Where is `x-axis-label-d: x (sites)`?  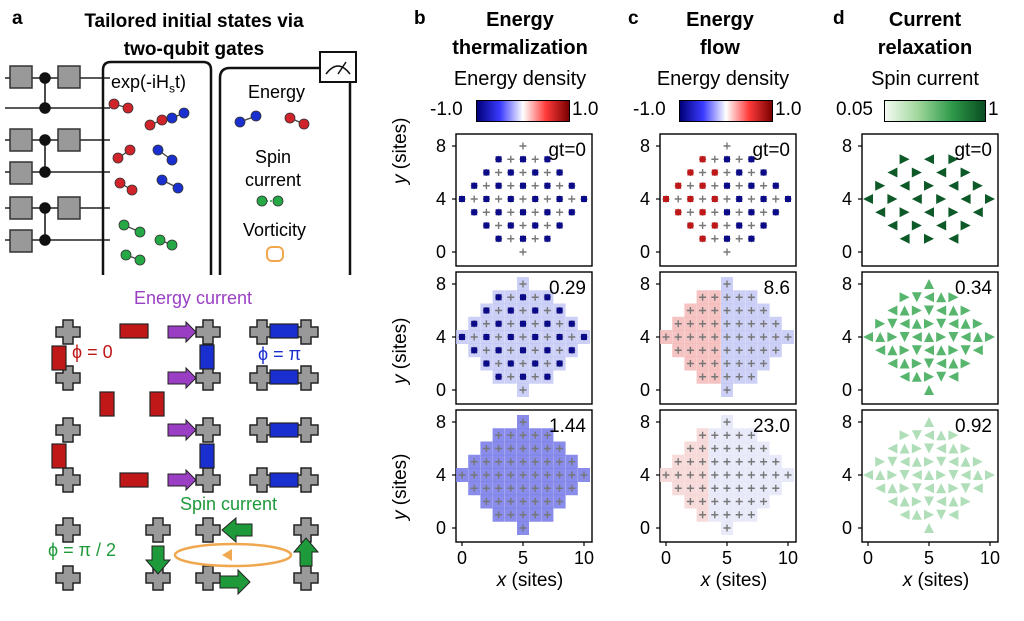 x-axis-label-d: x (sites) is located at coordinates (936, 580).